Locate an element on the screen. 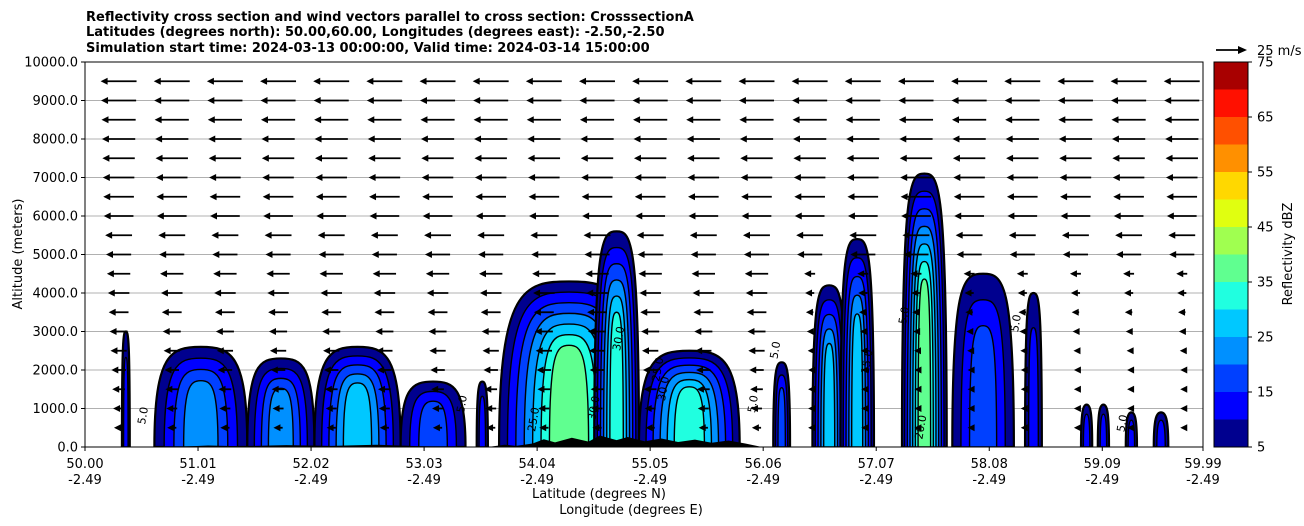 The width and height of the screenshot is (1304, 526). terrain is located at coordinates (468, 441).